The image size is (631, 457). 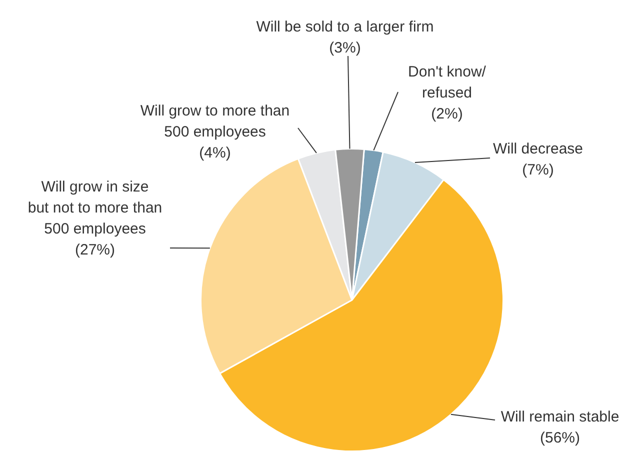 What do you see at coordinates (538, 149) in the screenshot?
I see `slice-label: Will decrease` at bounding box center [538, 149].